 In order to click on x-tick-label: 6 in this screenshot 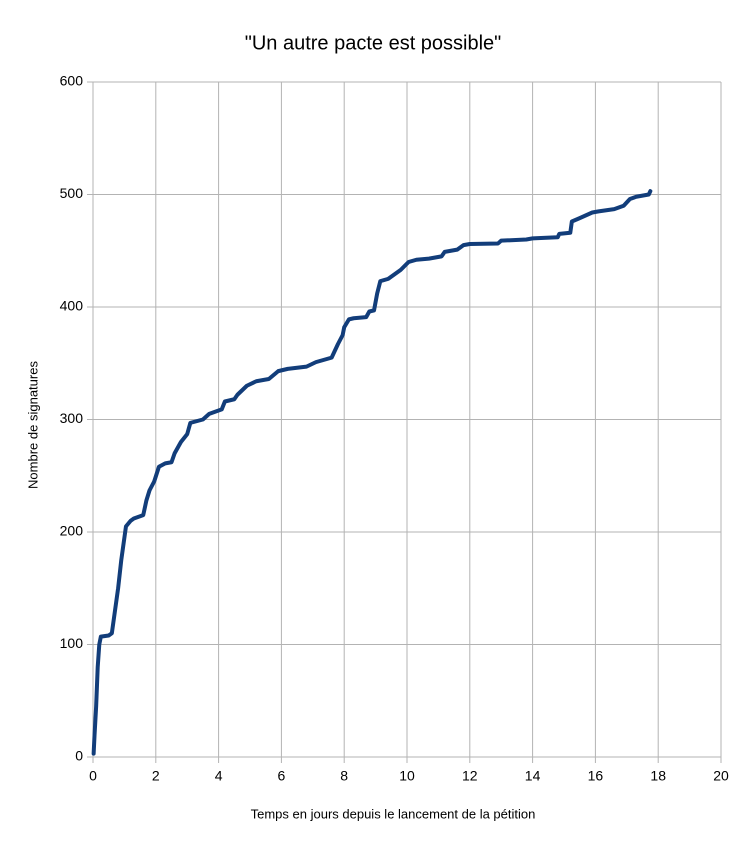, I will do `click(282, 776)`.